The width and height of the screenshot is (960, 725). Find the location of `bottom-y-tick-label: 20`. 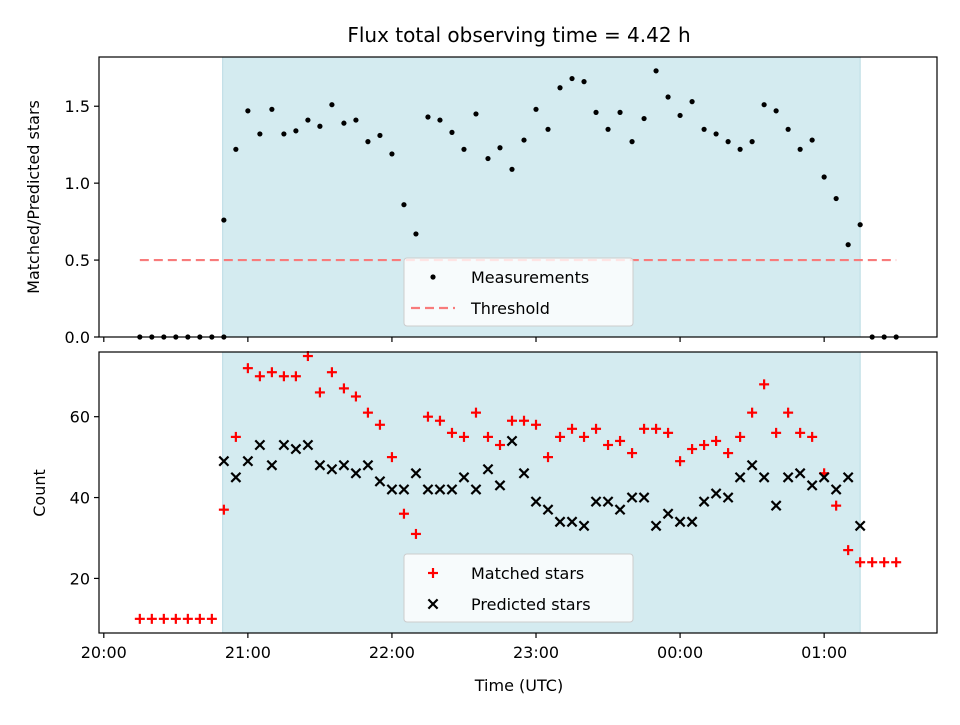

bottom-y-tick-label: 20 is located at coordinates (80, 578).